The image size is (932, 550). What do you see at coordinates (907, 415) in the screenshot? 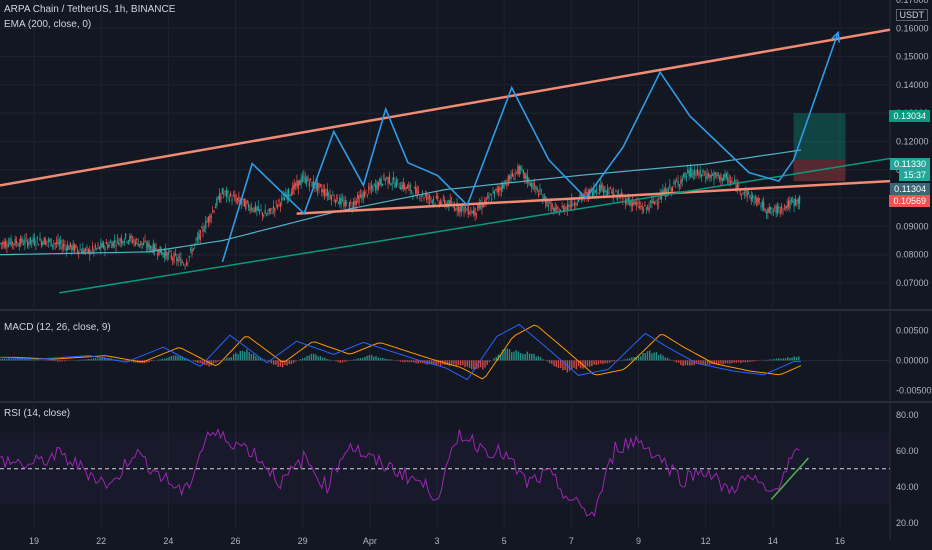
I see `rsi-tick-label: 80.00` at bounding box center [907, 415].